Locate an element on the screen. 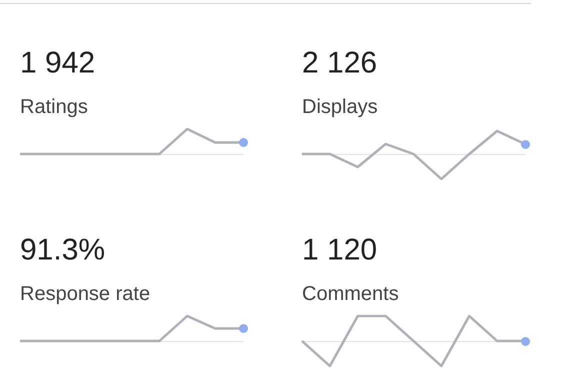 Image resolution: width=571 pixels, height=382 pixels. chart-title: 1 120 is located at coordinates (340, 250).